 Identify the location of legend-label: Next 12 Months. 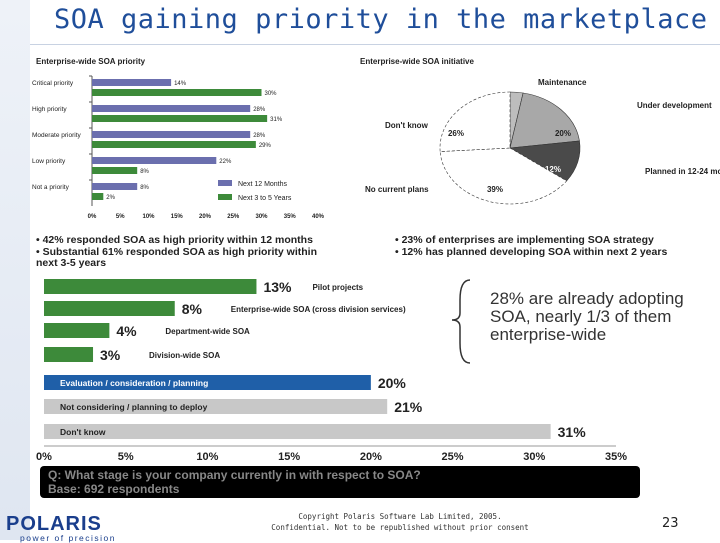
(263, 184).